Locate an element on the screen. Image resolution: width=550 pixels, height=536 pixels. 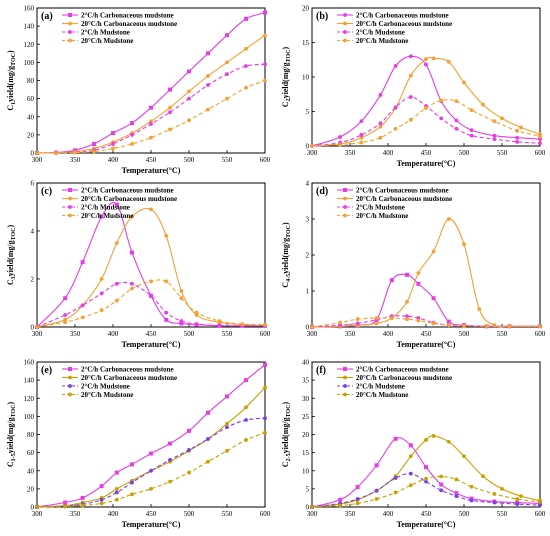
y-axis-label: C2-5yield(mg/gTOC) is located at coordinates (286, 434).